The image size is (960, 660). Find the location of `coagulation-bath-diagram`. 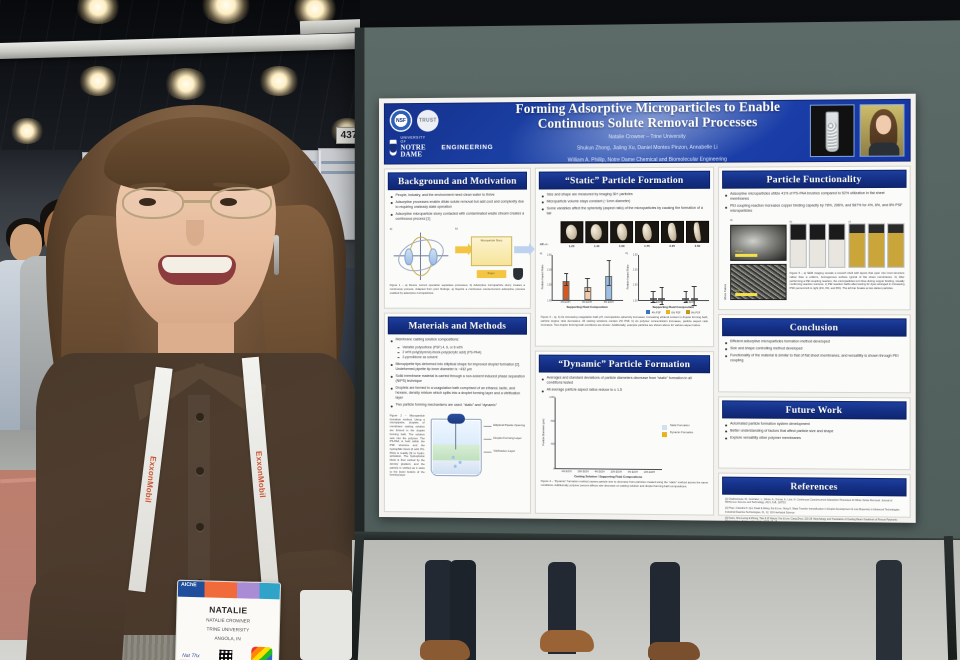

coagulation-bath-diagram is located at coordinates (456, 445).